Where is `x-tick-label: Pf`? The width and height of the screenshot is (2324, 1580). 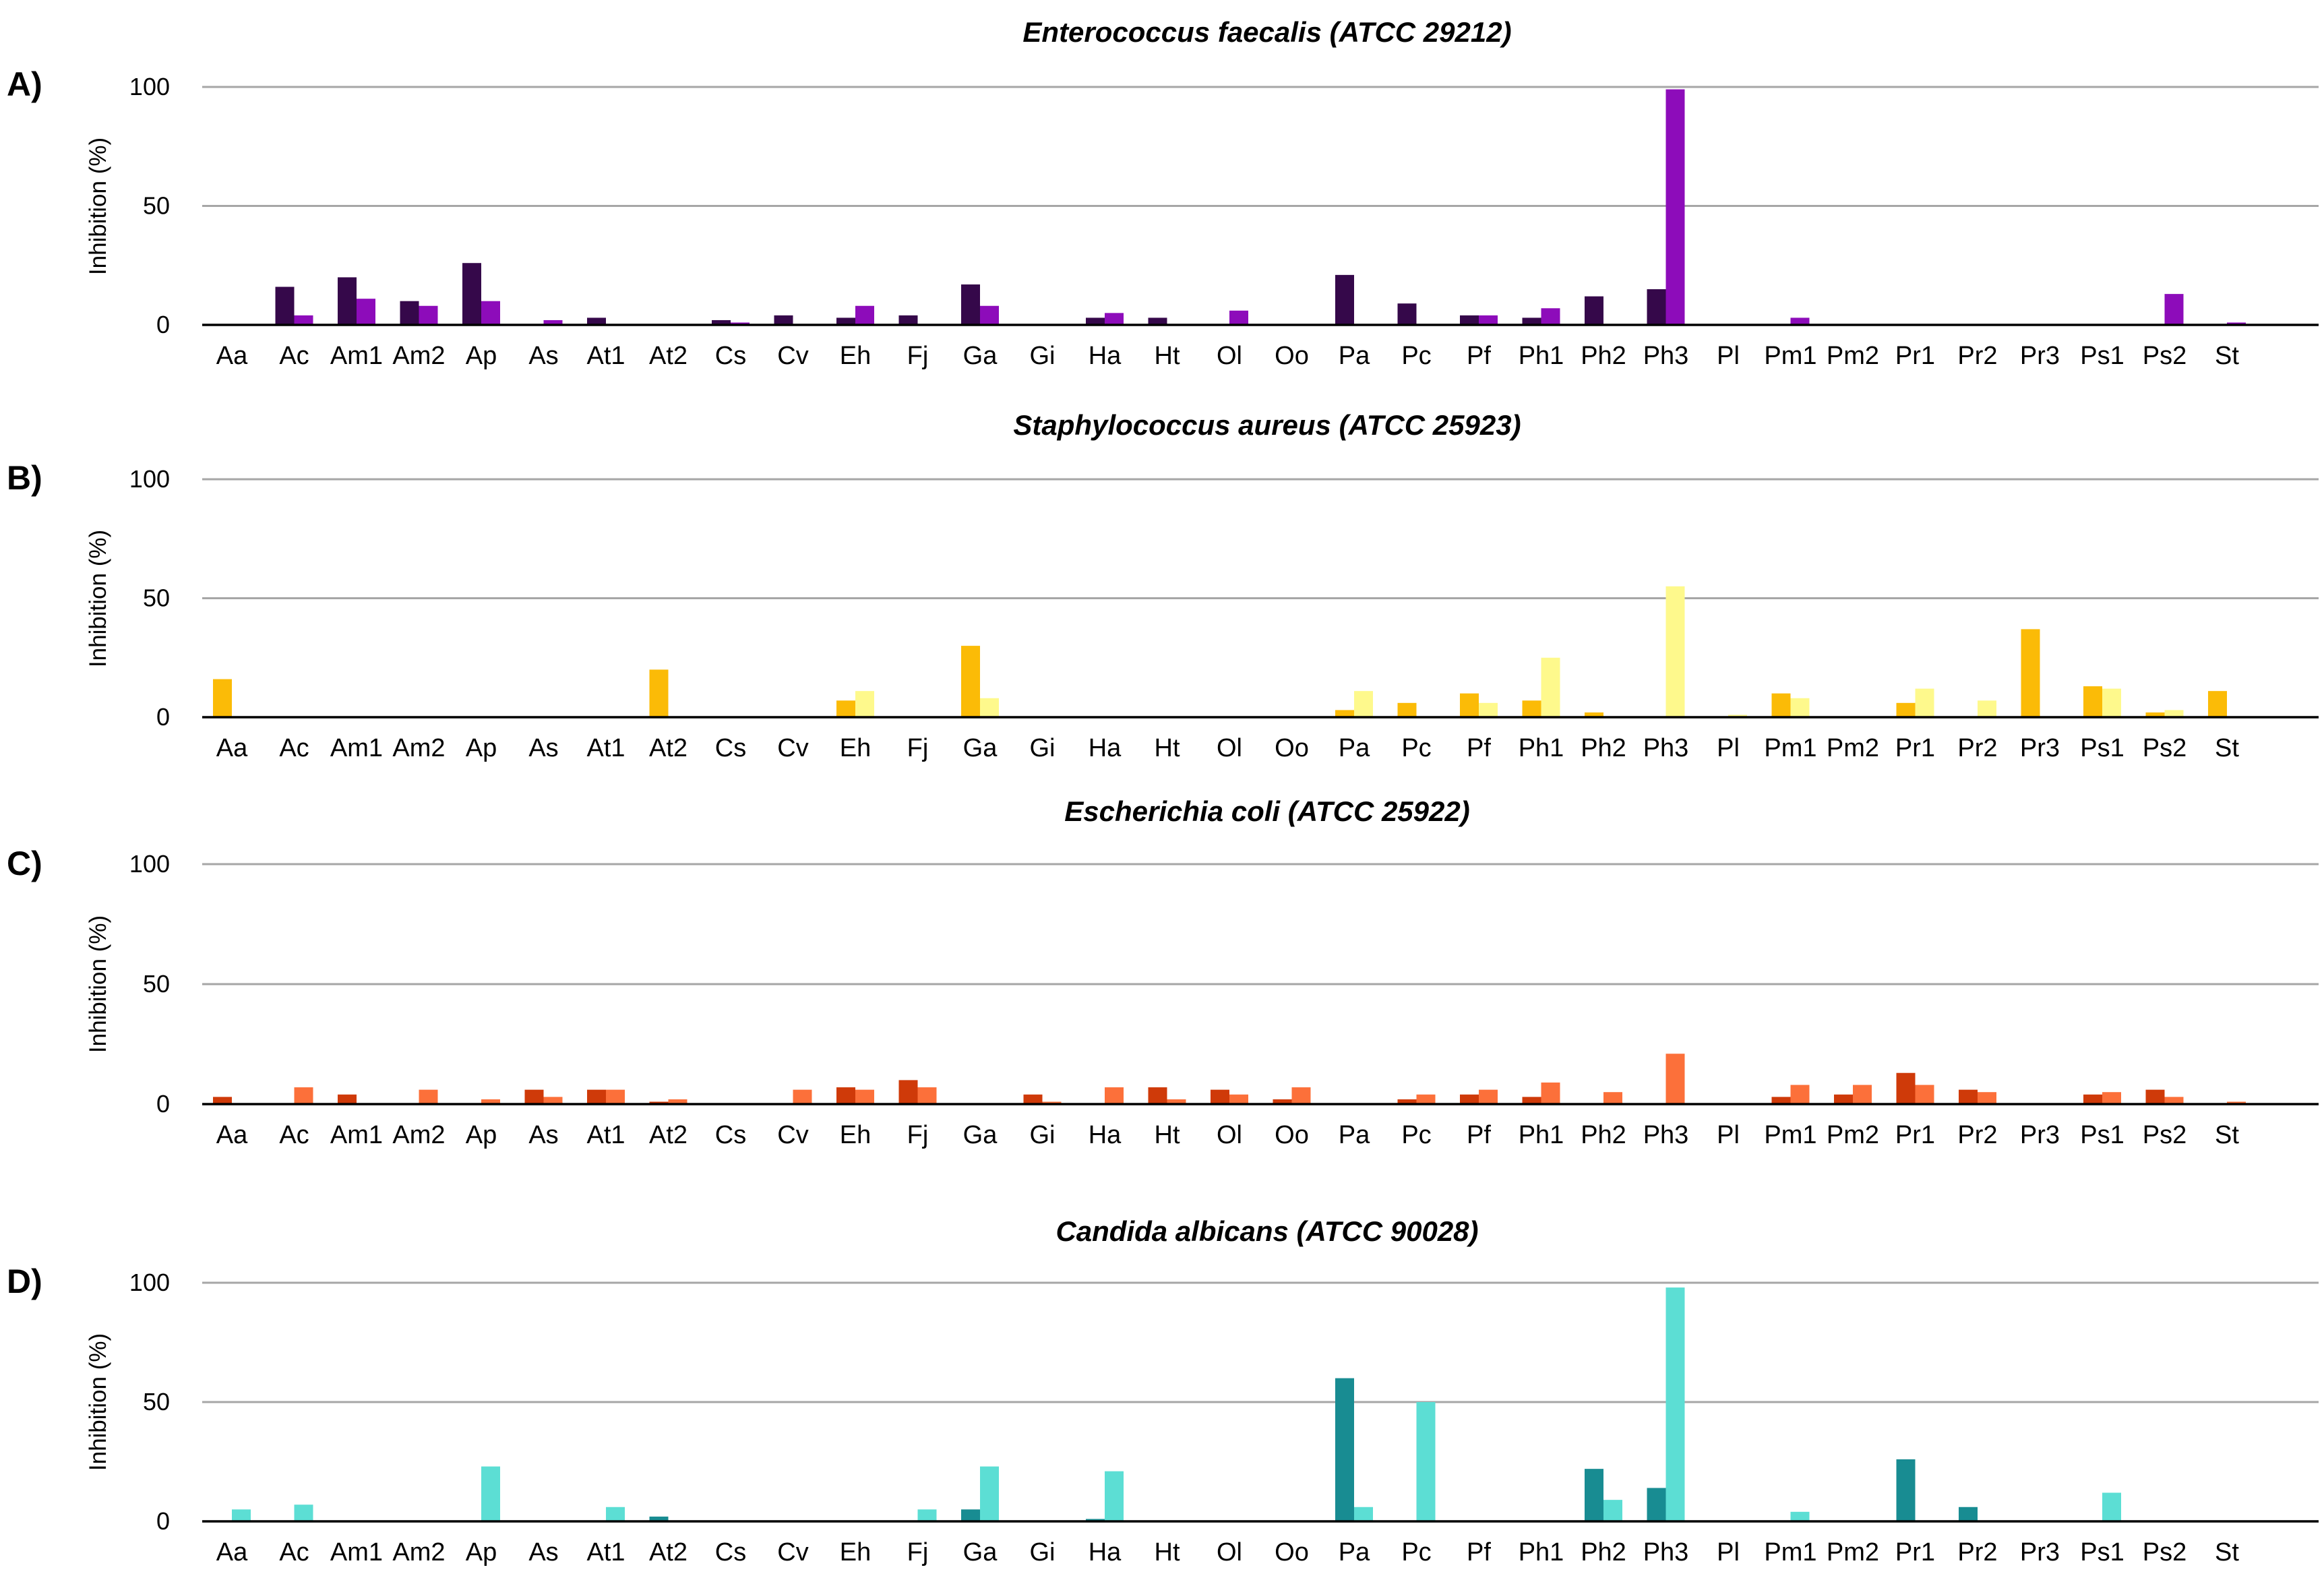
x-tick-label: Pf is located at coordinates (1479, 1135).